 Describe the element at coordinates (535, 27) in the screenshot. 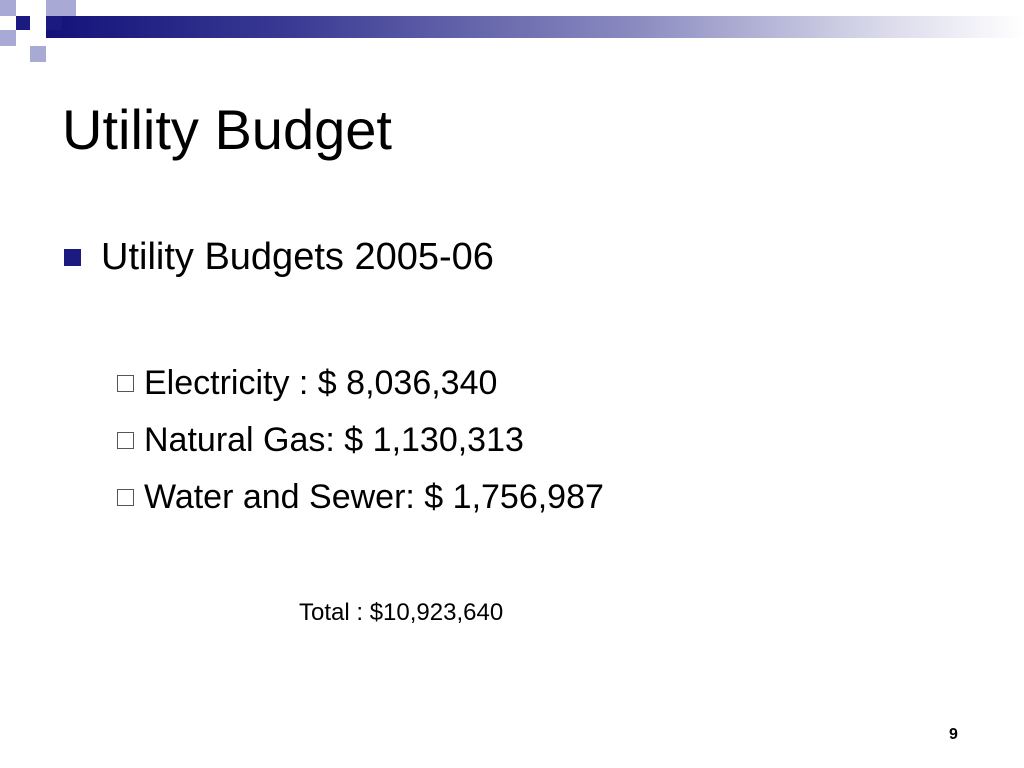

I see `header-gradient-bar` at that location.